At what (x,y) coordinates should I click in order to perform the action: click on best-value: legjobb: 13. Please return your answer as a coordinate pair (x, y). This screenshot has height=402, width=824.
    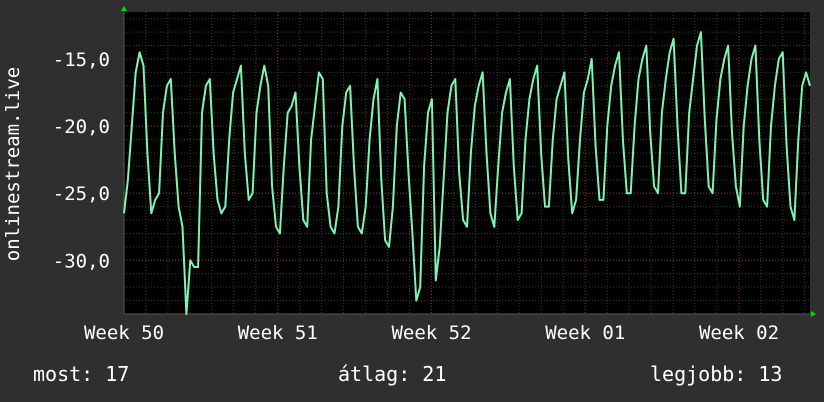
    Looking at the image, I should click on (716, 374).